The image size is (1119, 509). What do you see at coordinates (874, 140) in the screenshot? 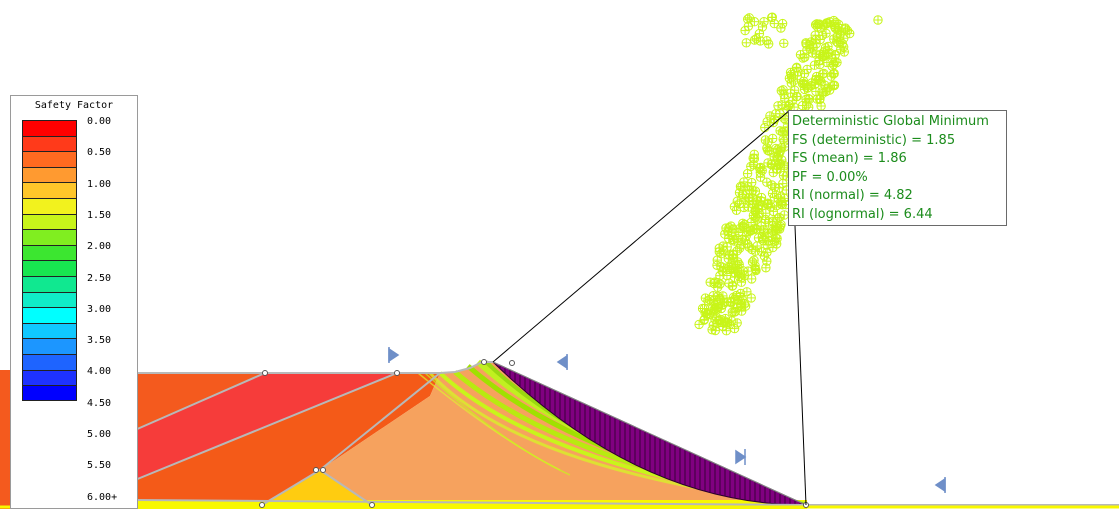
I see `info-fs-deterministic: FS (deterministic) = 1.85` at bounding box center [874, 140].